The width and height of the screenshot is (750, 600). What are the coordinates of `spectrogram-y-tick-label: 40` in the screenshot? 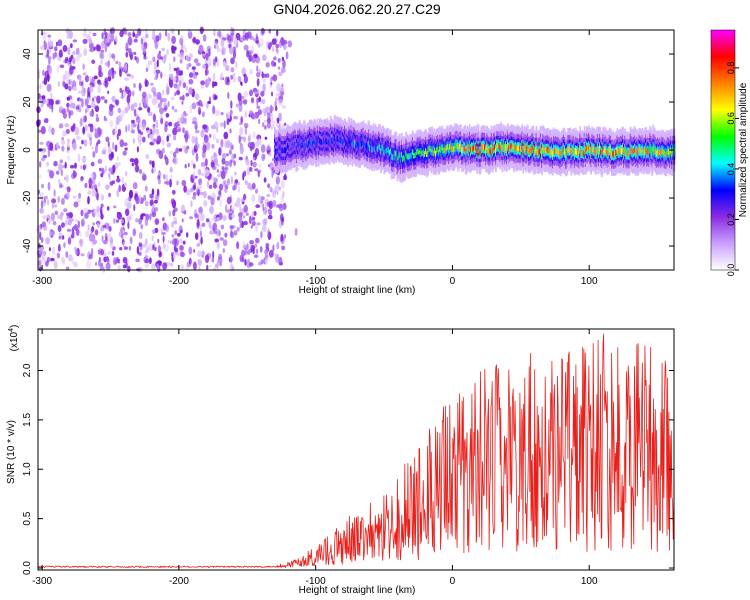 It's located at (27, 54).